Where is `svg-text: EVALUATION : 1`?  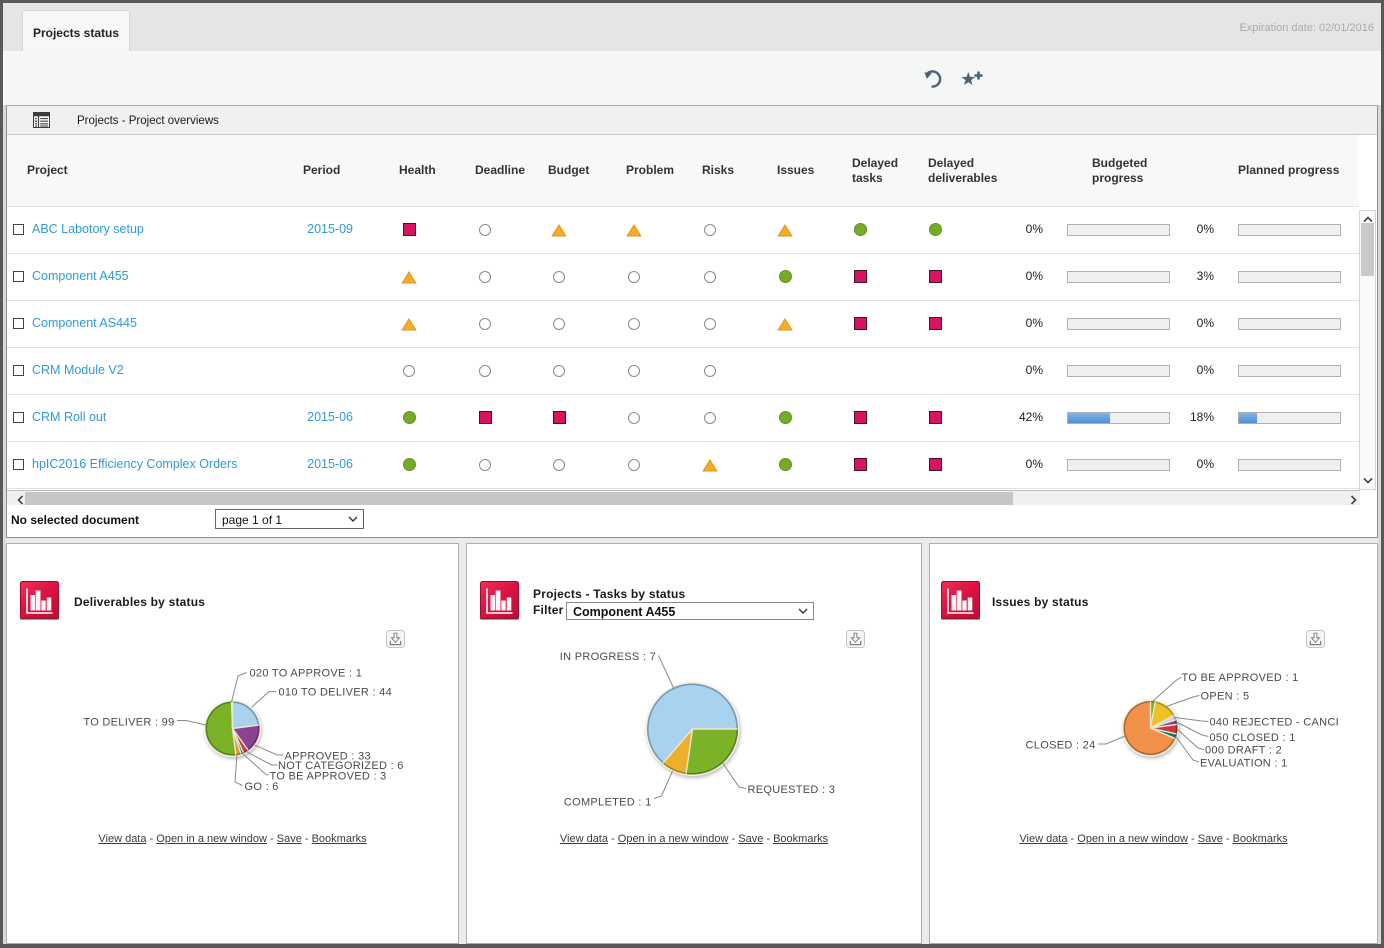 svg-text: EVALUATION : 1 is located at coordinates (1244, 764).